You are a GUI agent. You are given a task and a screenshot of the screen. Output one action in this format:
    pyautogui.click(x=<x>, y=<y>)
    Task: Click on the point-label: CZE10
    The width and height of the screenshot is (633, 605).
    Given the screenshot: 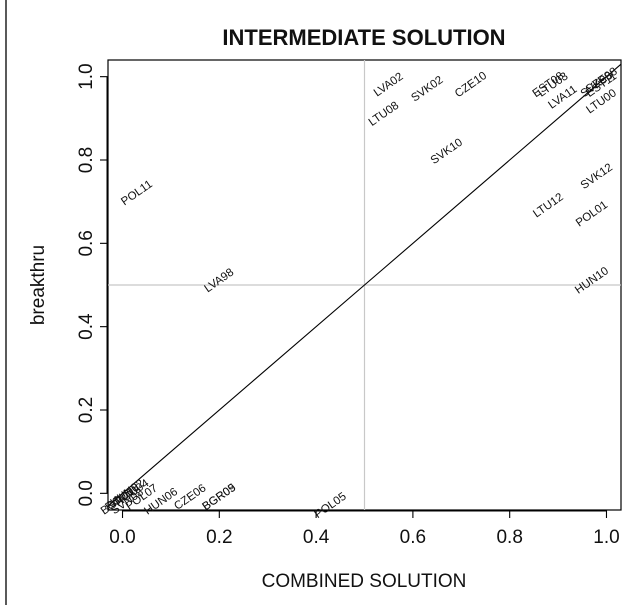 What is the action you would take?
    pyautogui.click(x=471, y=85)
    